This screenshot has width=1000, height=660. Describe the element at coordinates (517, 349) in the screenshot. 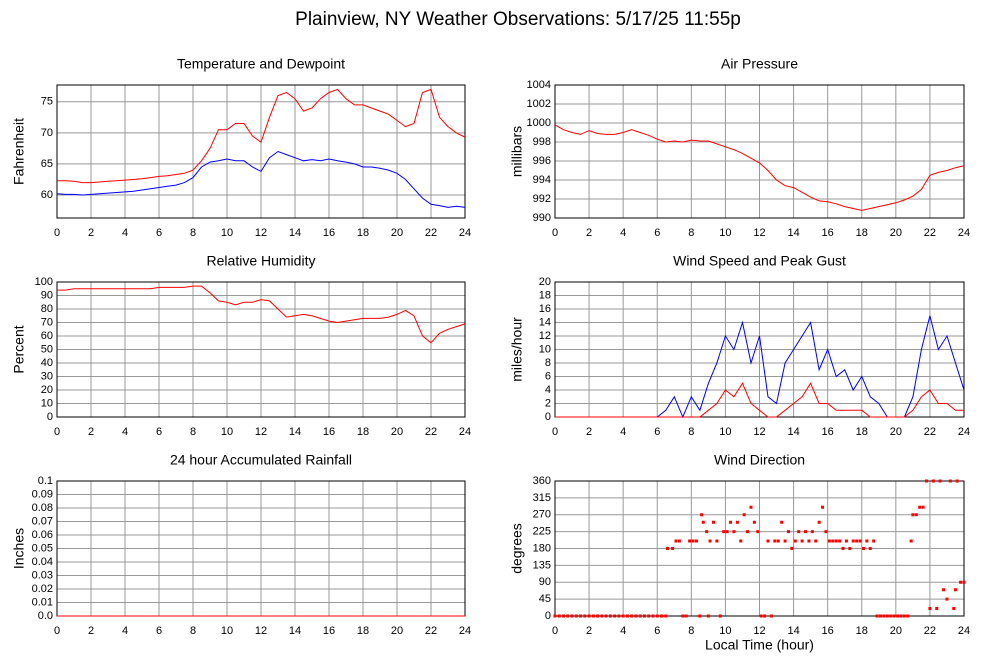

I see `y-axis-label: miles/hour` at that location.